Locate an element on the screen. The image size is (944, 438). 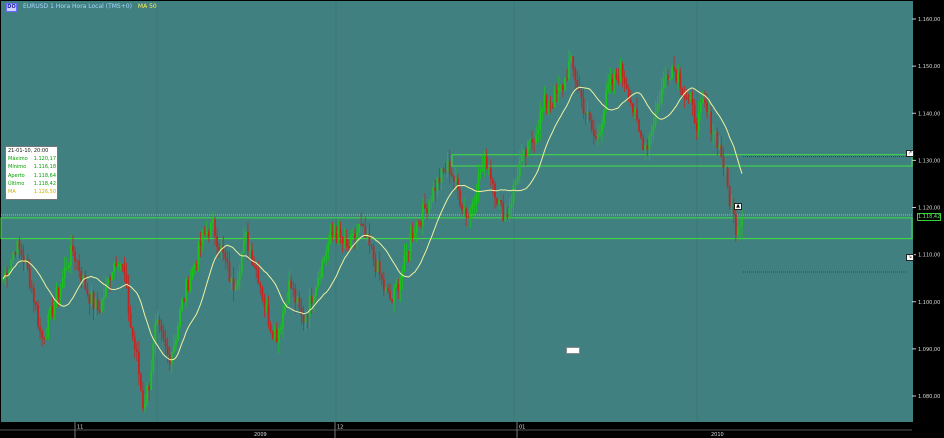
time-axis: 11 12 01 2009 2010 is located at coordinates (472, 430).